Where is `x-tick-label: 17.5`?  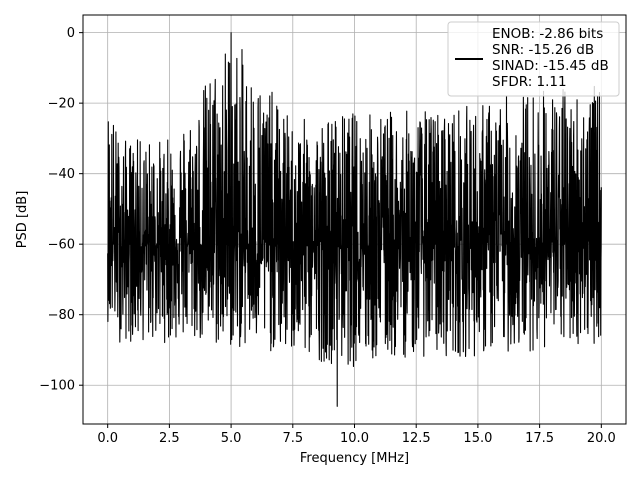
x-tick-label: 17.5 is located at coordinates (539, 438).